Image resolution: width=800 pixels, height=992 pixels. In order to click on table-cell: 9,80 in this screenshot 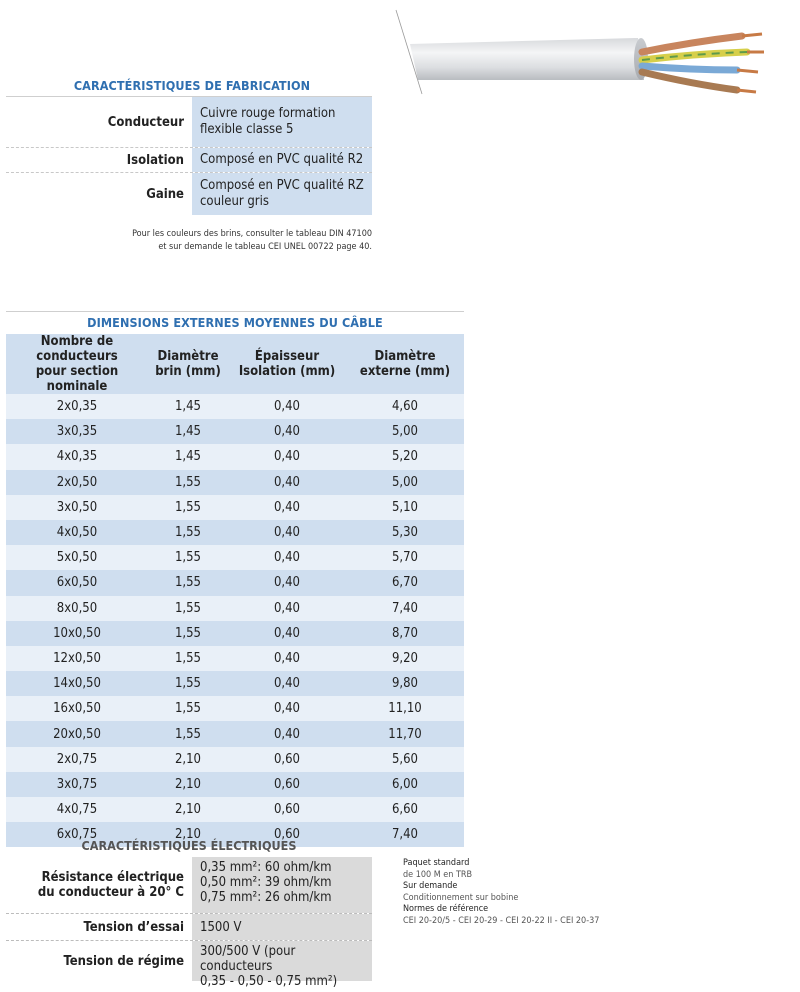, I will do `click(405, 684)`.